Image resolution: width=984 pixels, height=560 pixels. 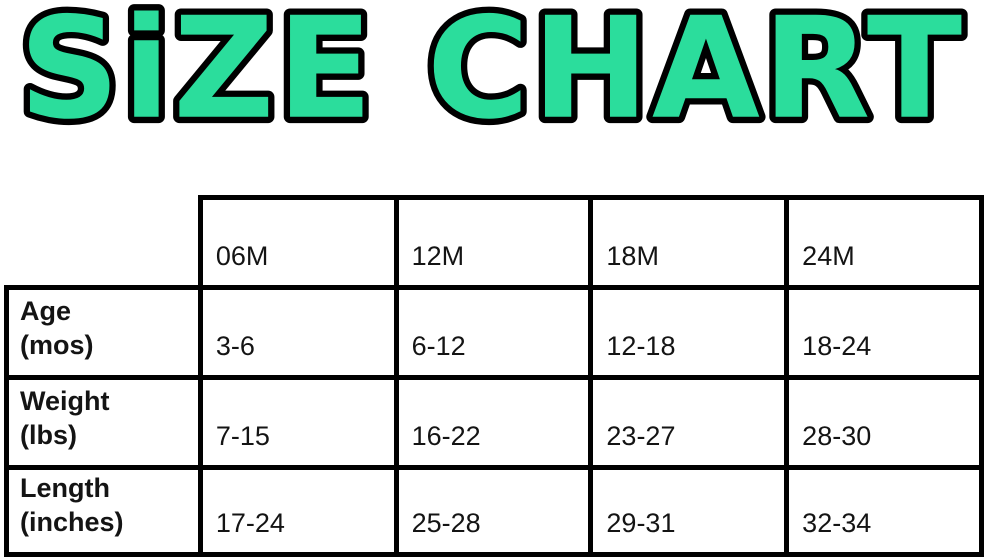 I want to click on cell-length-18m: 29-31, so click(x=689, y=511).